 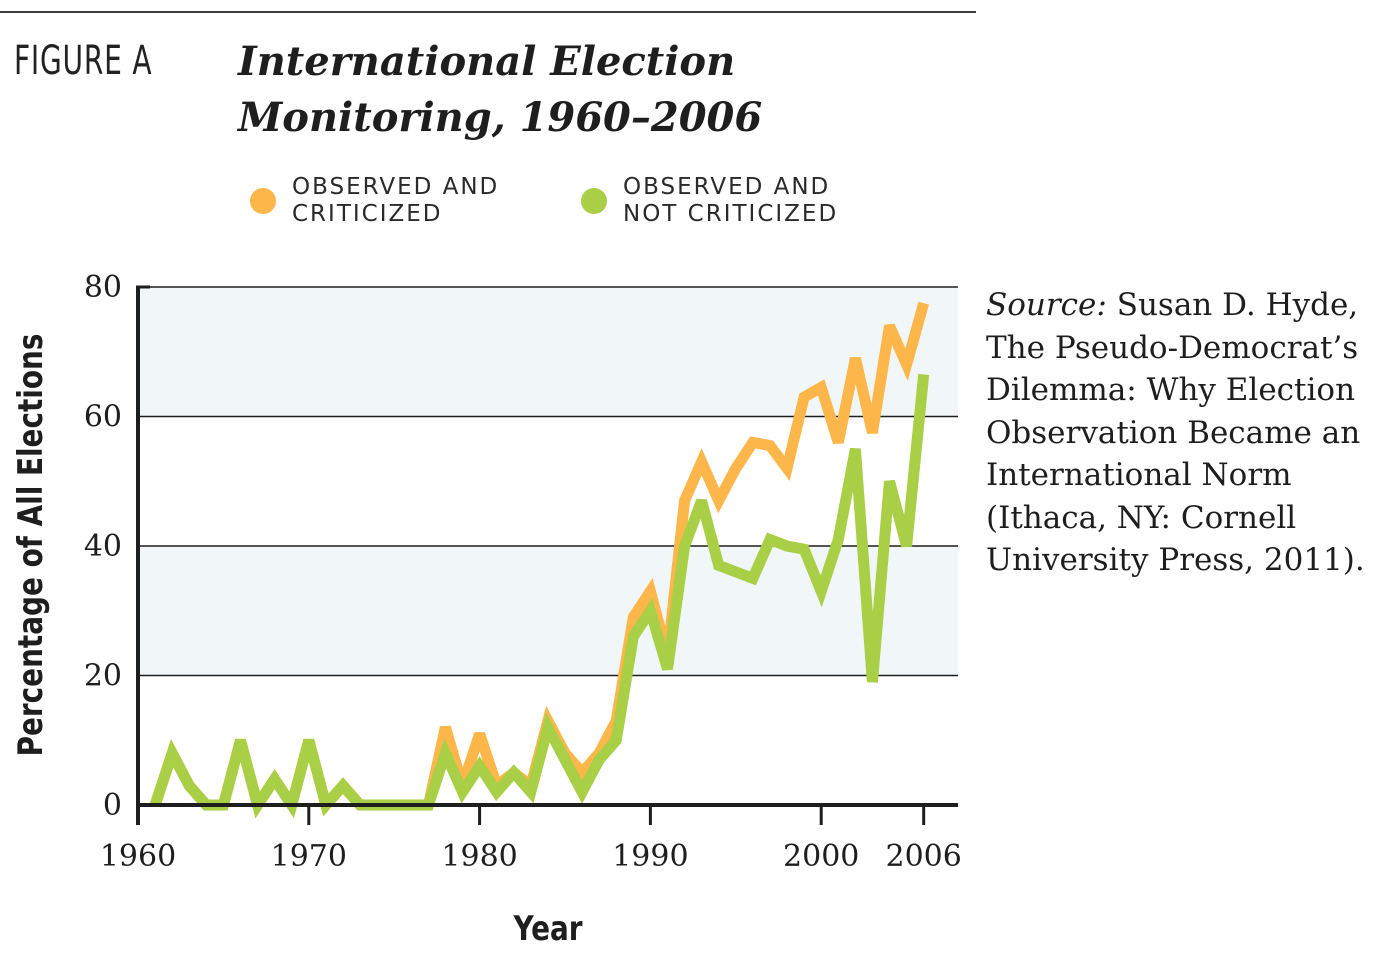 What do you see at coordinates (548, 928) in the screenshot?
I see `x-axis-title: Year` at bounding box center [548, 928].